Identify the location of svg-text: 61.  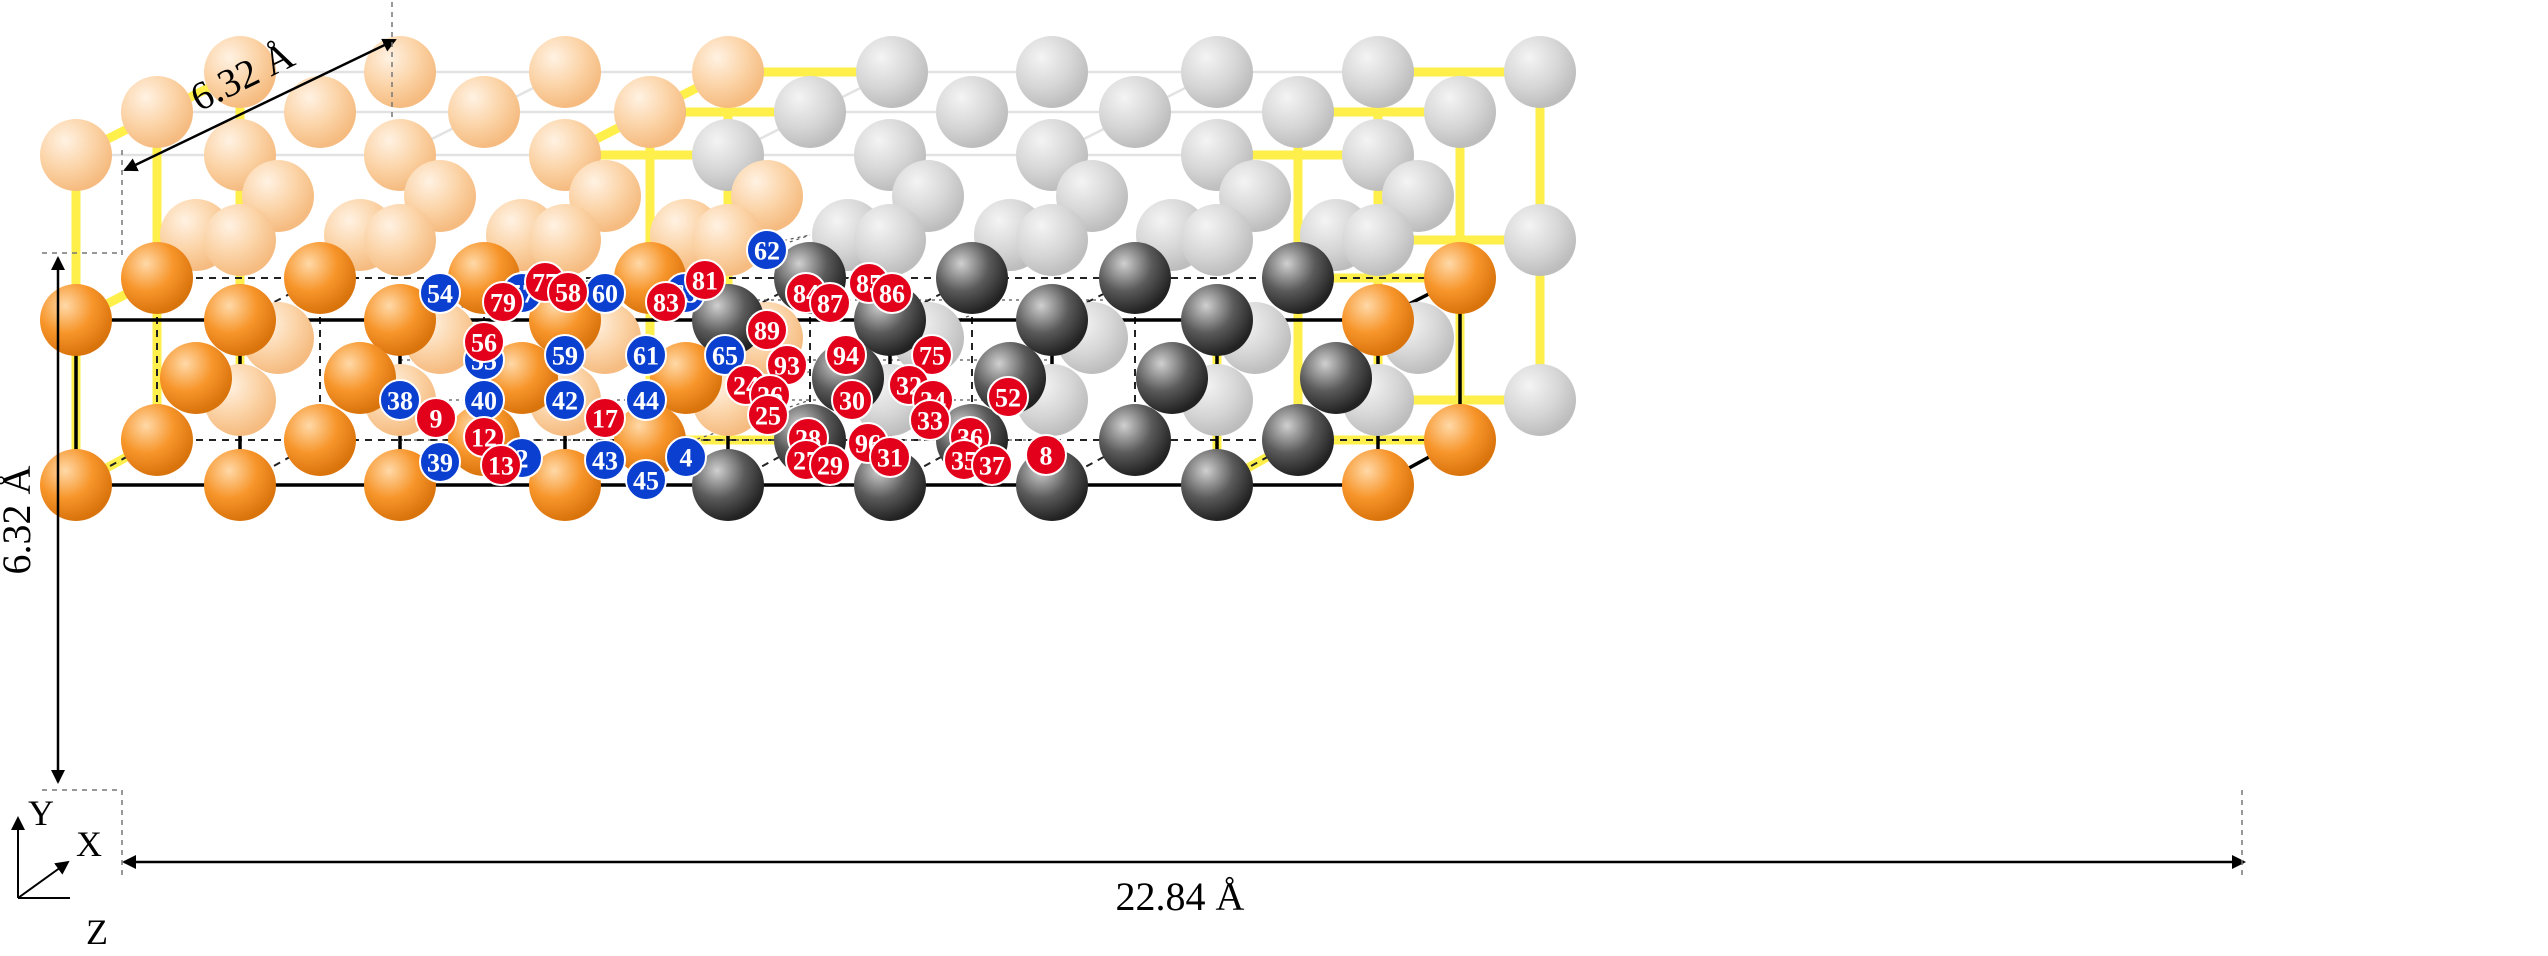
(646, 356).